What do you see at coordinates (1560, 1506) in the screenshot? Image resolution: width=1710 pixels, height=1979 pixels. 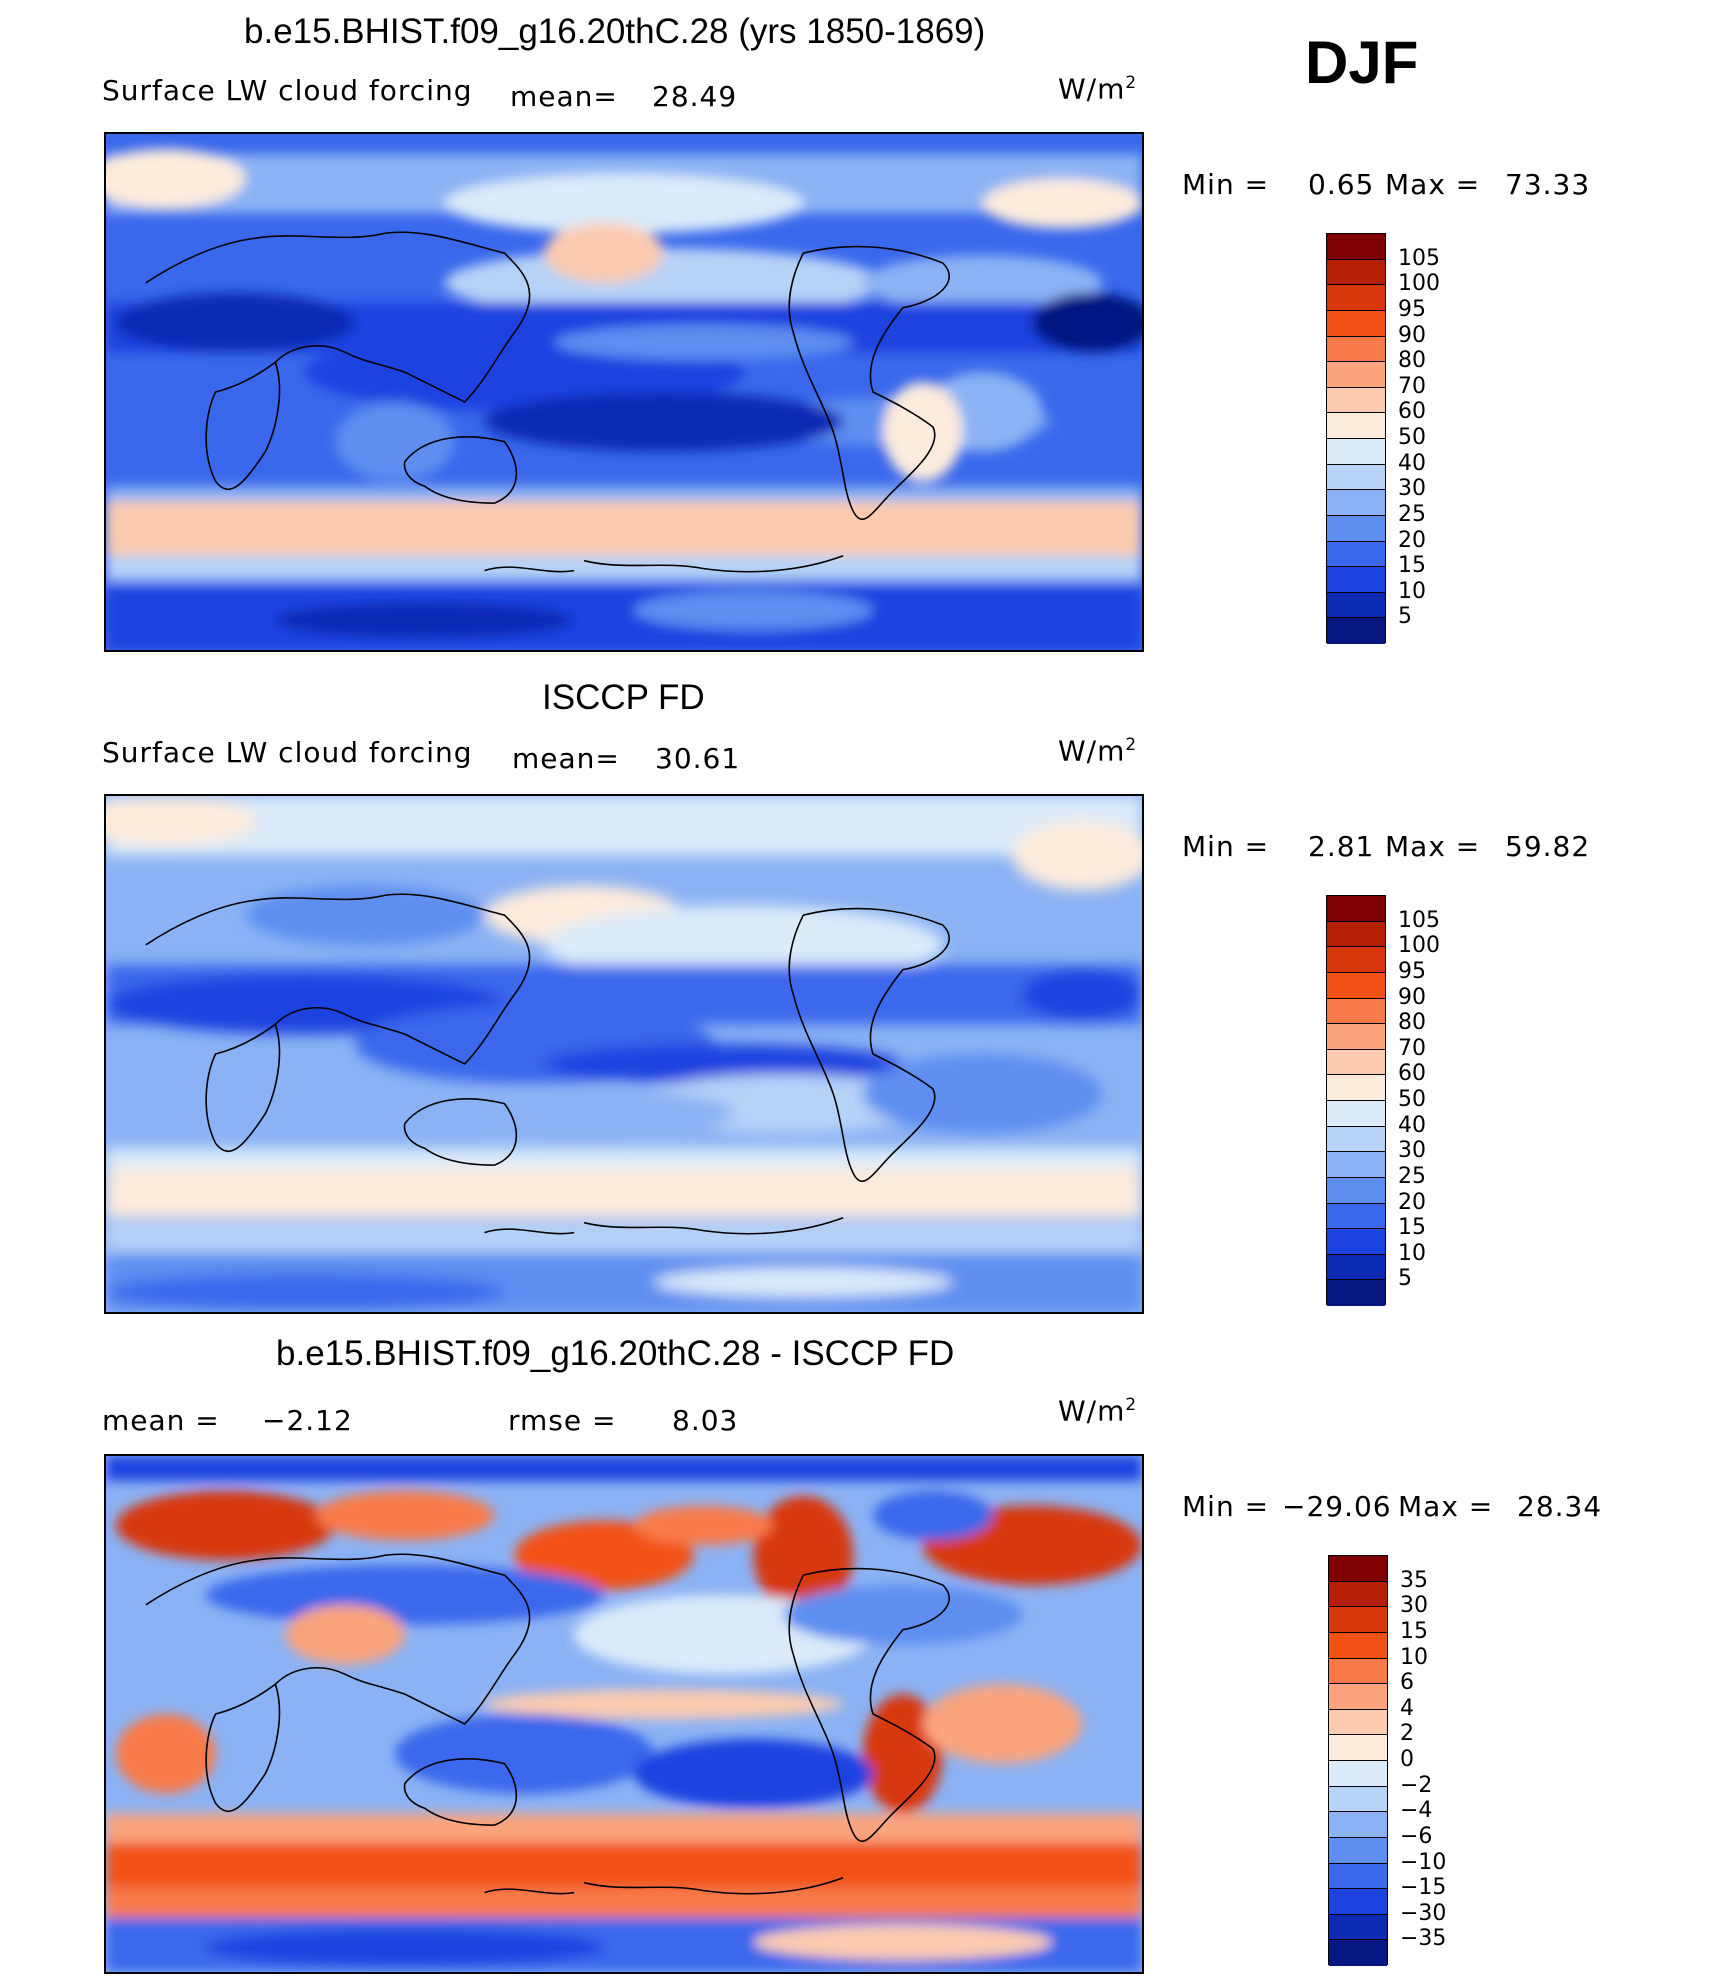 I see `panel-diff-max-value: 28.34` at bounding box center [1560, 1506].